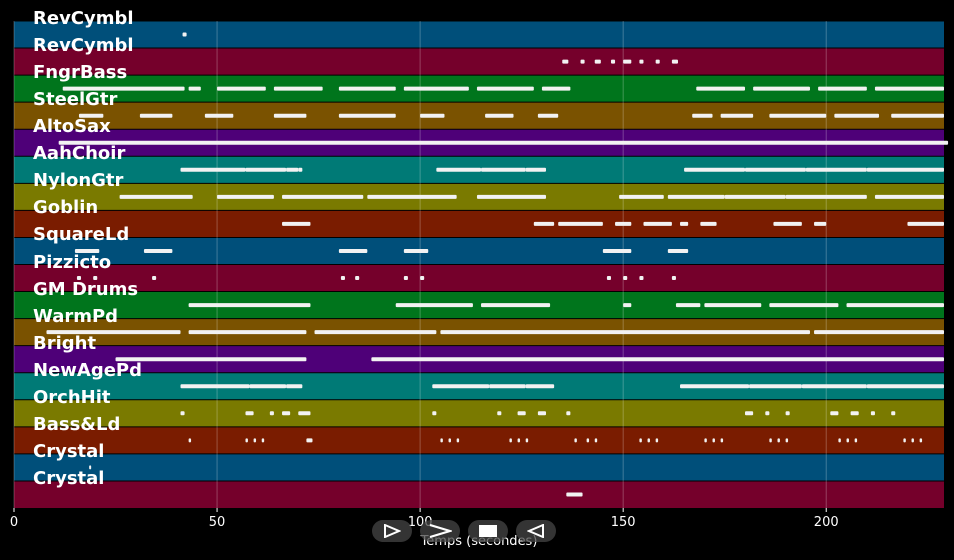  I want to click on next-icon, so click(440, 531).